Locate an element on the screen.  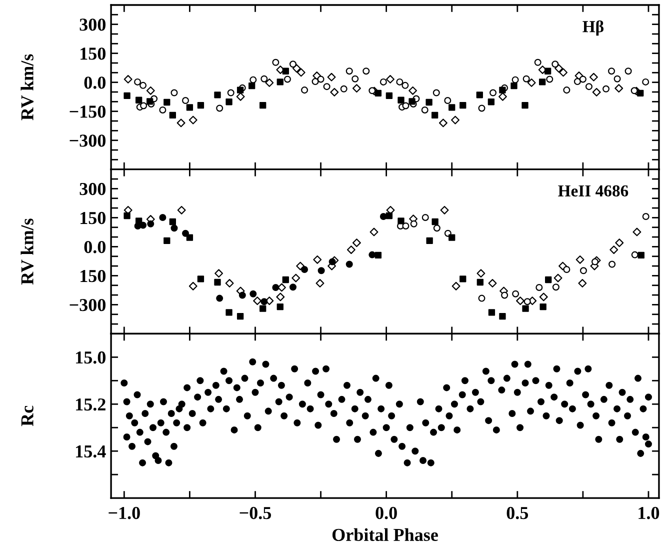
x-tick-label: 1.0 is located at coordinates (649, 513).